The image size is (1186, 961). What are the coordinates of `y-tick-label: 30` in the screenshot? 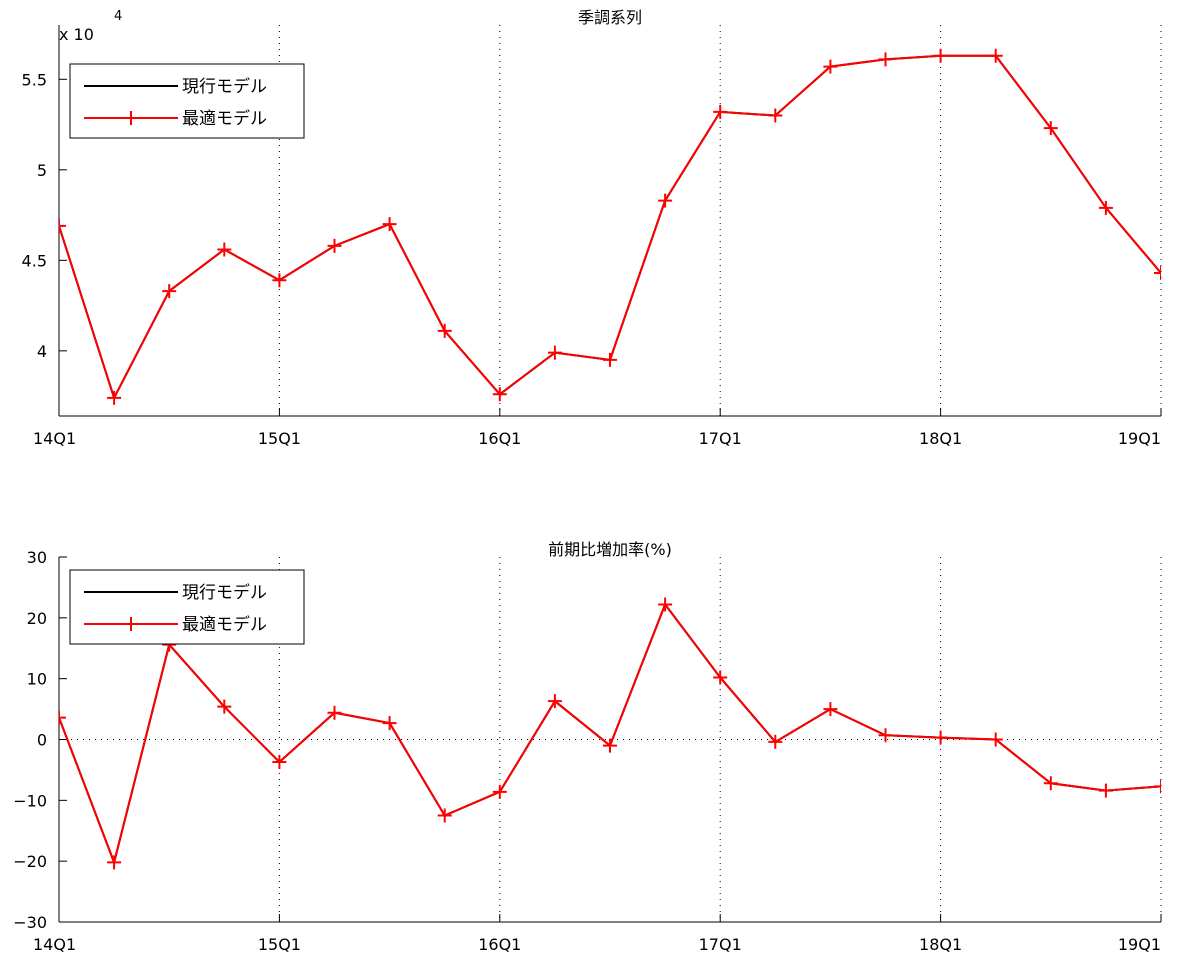 It's located at (37, 557).